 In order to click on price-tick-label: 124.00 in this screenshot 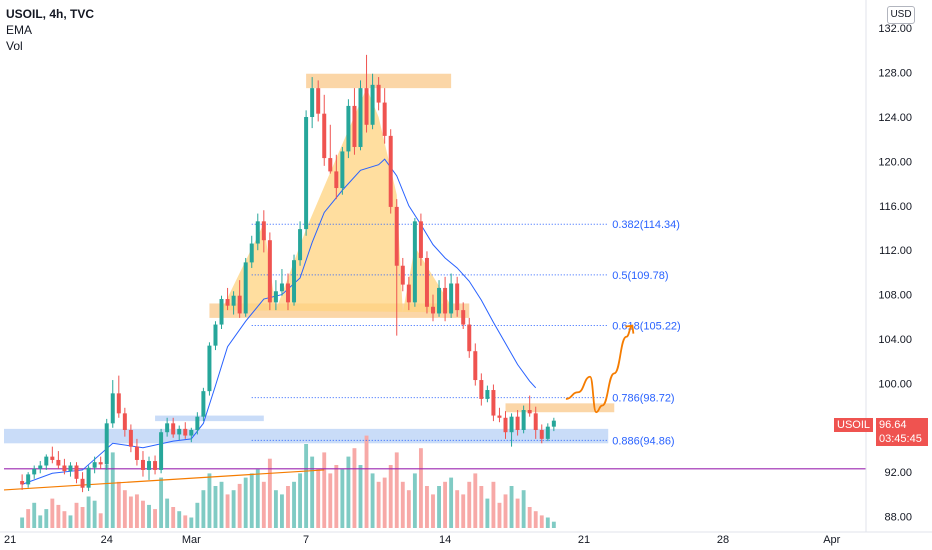, I will do `click(895, 118)`.